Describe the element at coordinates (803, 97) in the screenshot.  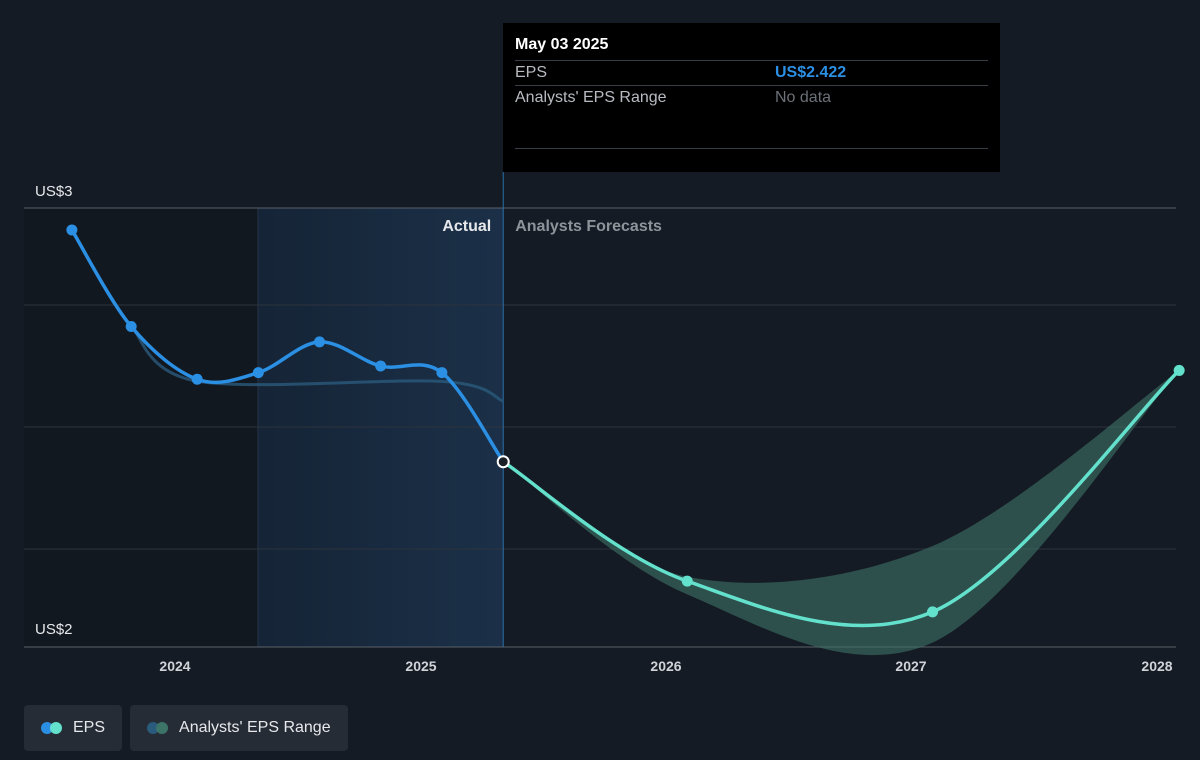
I see `tooltip-range-value: No data` at that location.